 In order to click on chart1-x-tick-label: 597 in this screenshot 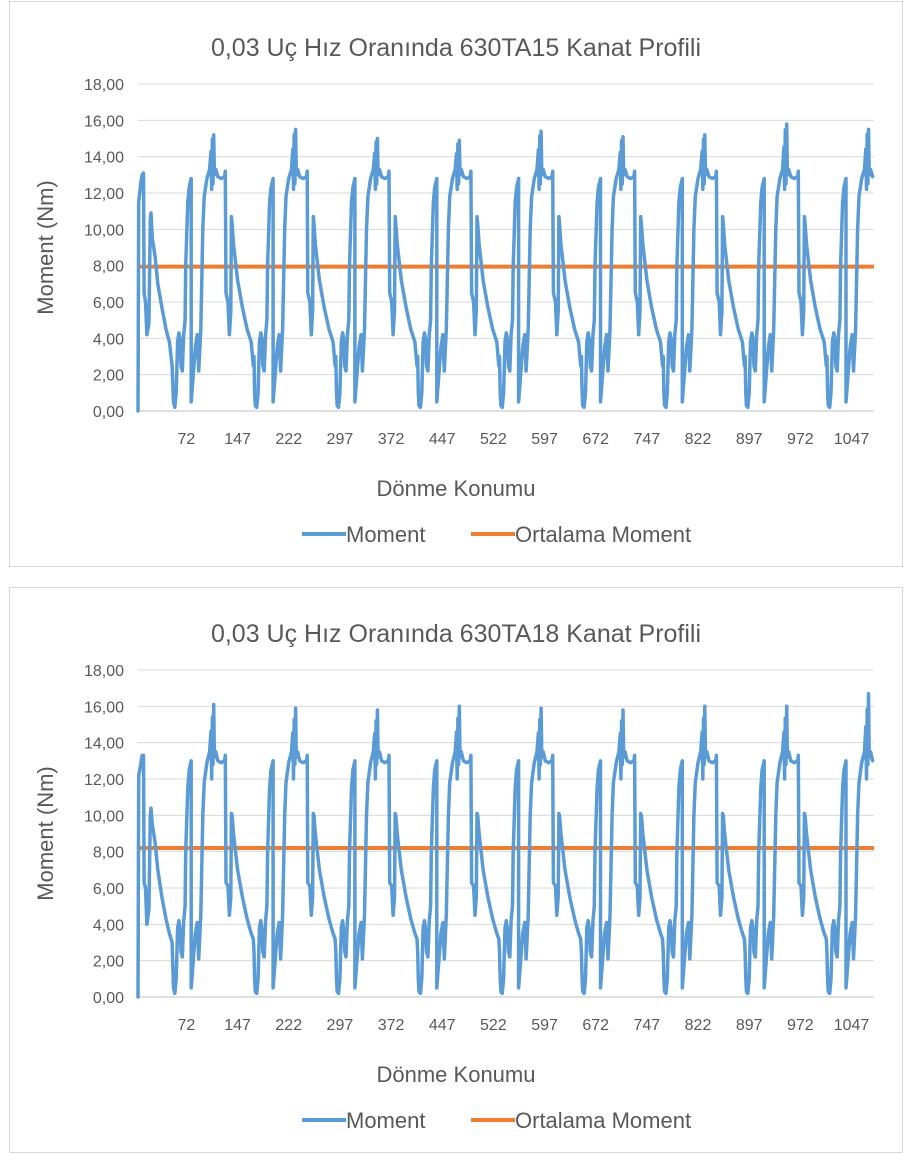, I will do `click(544, 439)`.